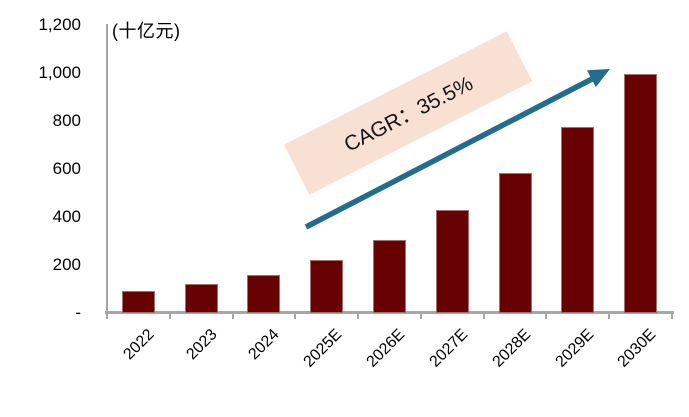  What do you see at coordinates (59, 24) in the screenshot?
I see `y-axis-tick-label: 1,200` at bounding box center [59, 24].